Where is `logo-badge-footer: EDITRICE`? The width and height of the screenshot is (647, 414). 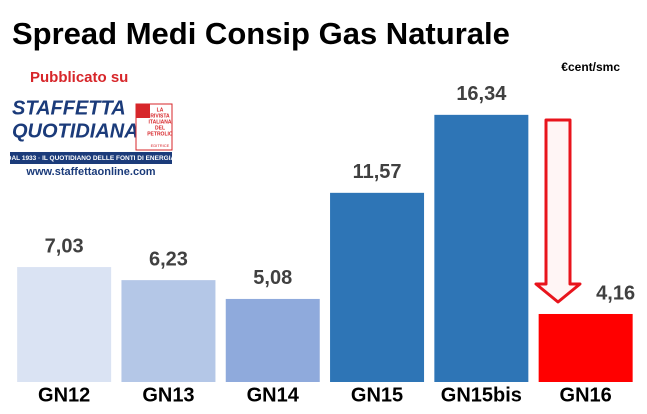
logo-badge-footer: EDITRICE is located at coordinates (160, 145).